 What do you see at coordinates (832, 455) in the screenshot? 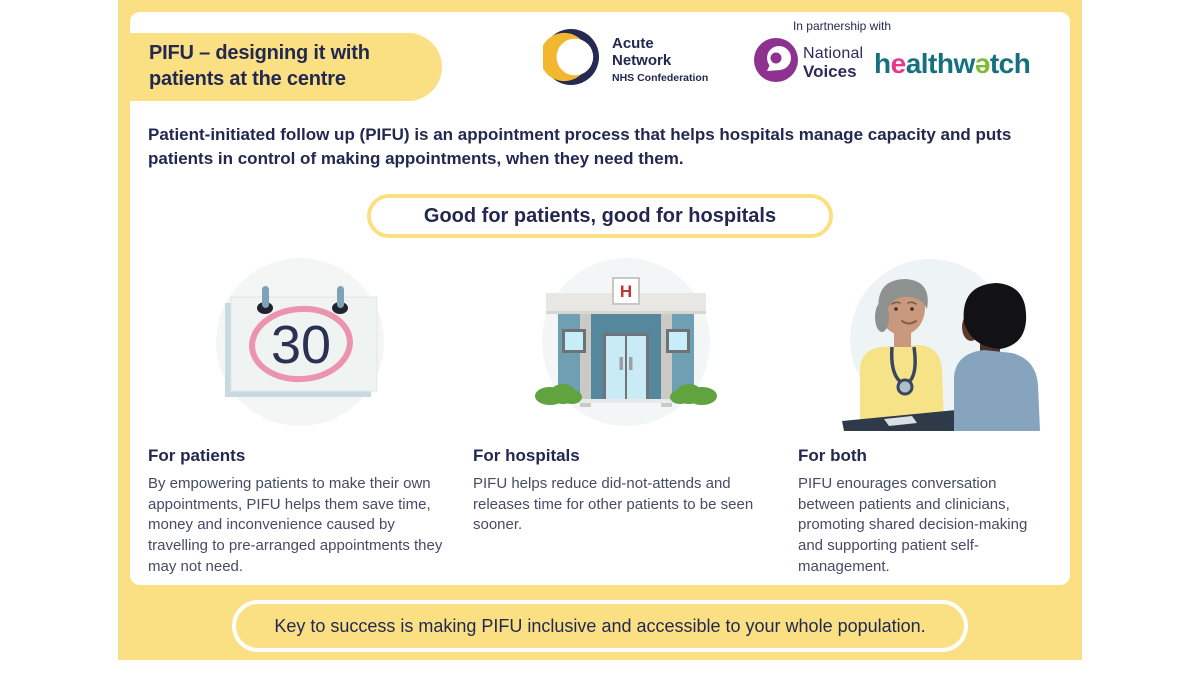
I see `column-heading: For both` at bounding box center [832, 455].